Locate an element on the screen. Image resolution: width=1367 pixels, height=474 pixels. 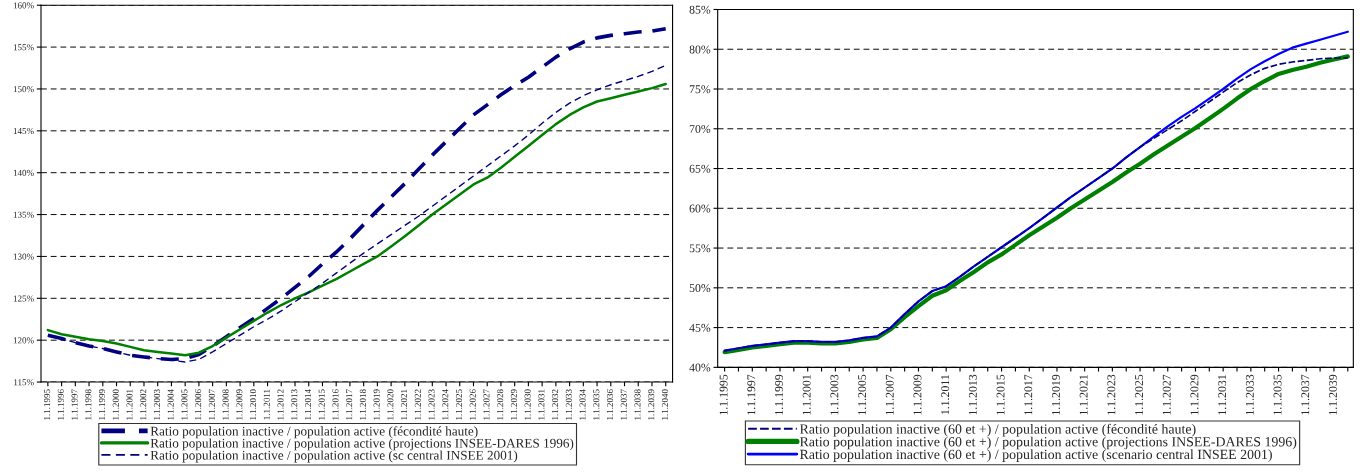
y-tick-label: 150% is located at coordinates (23, 89).